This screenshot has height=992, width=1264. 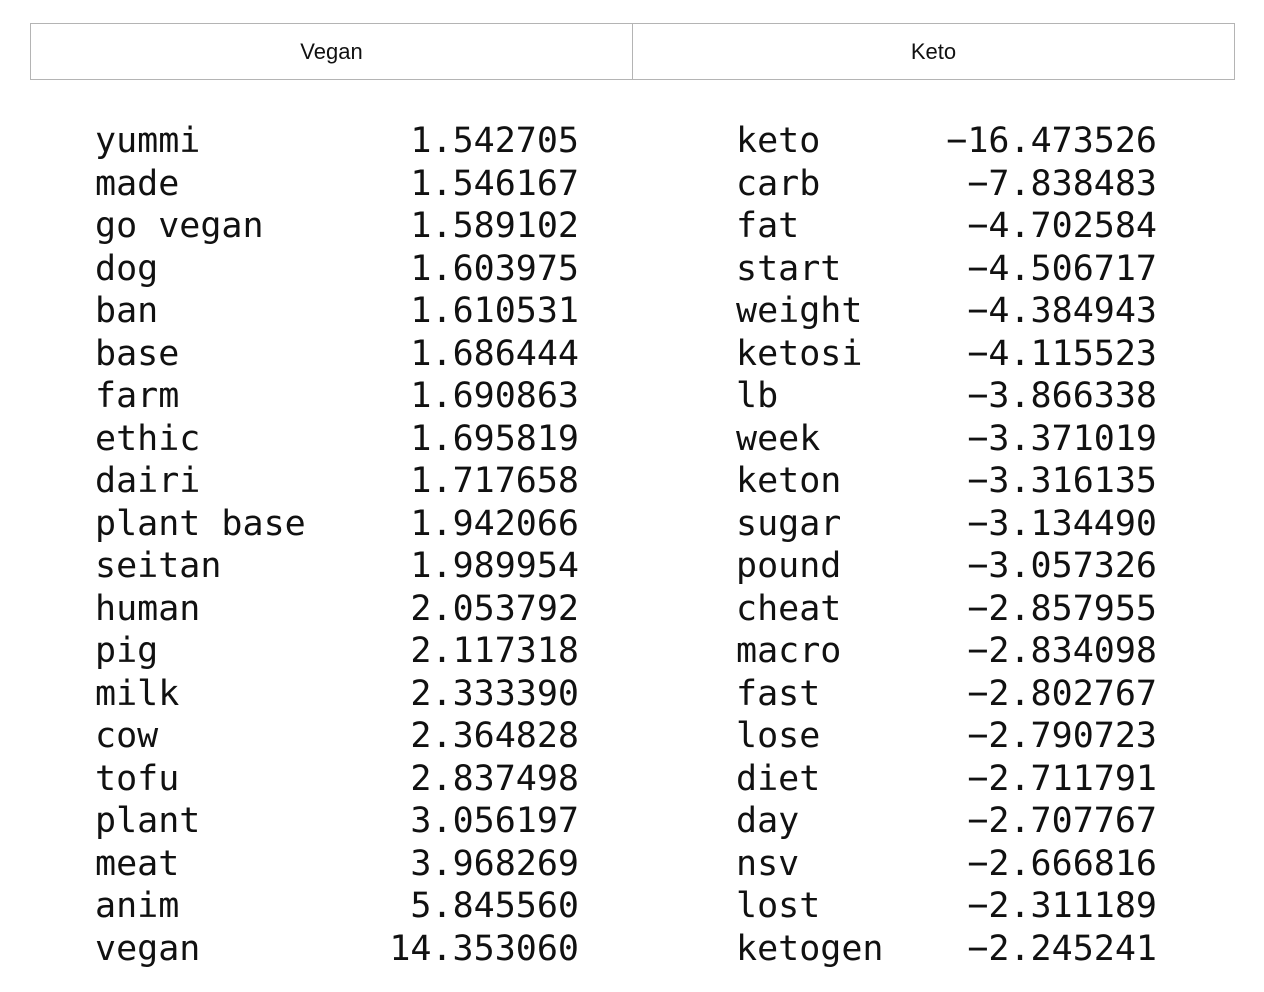 What do you see at coordinates (1062, 736) in the screenshot?
I see `term-coefficient: −2.790723` at bounding box center [1062, 736].